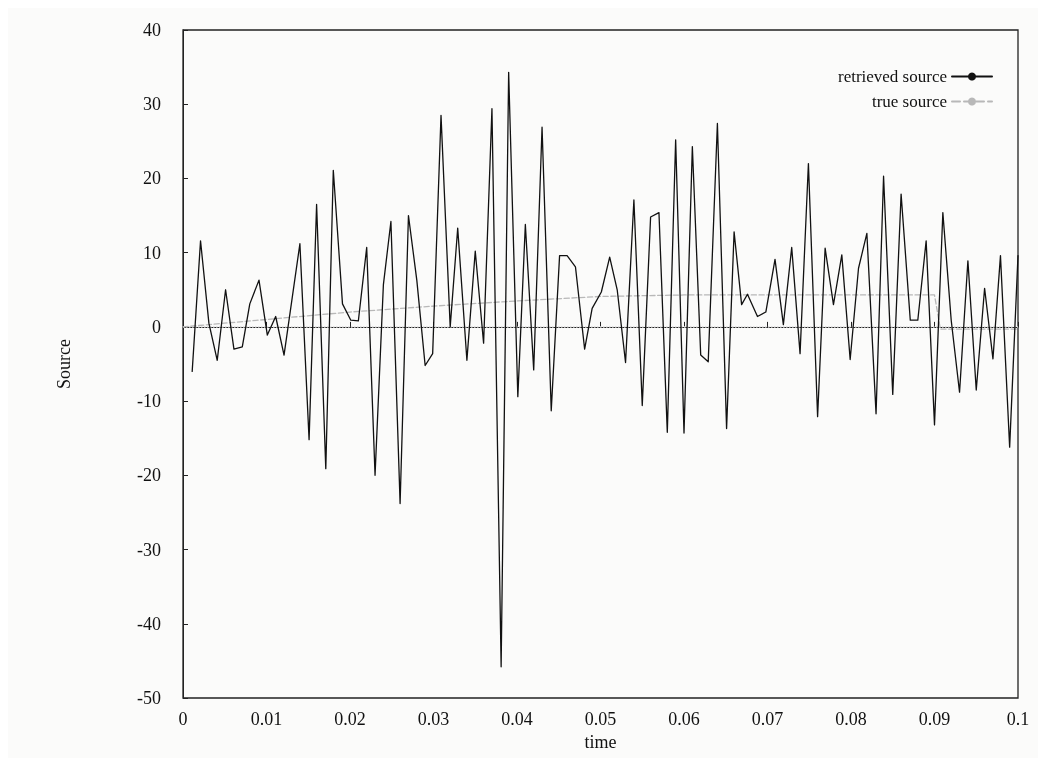 The height and width of the screenshot is (767, 1048). What do you see at coordinates (64, 364) in the screenshot?
I see `y-axis-title: Source` at bounding box center [64, 364].